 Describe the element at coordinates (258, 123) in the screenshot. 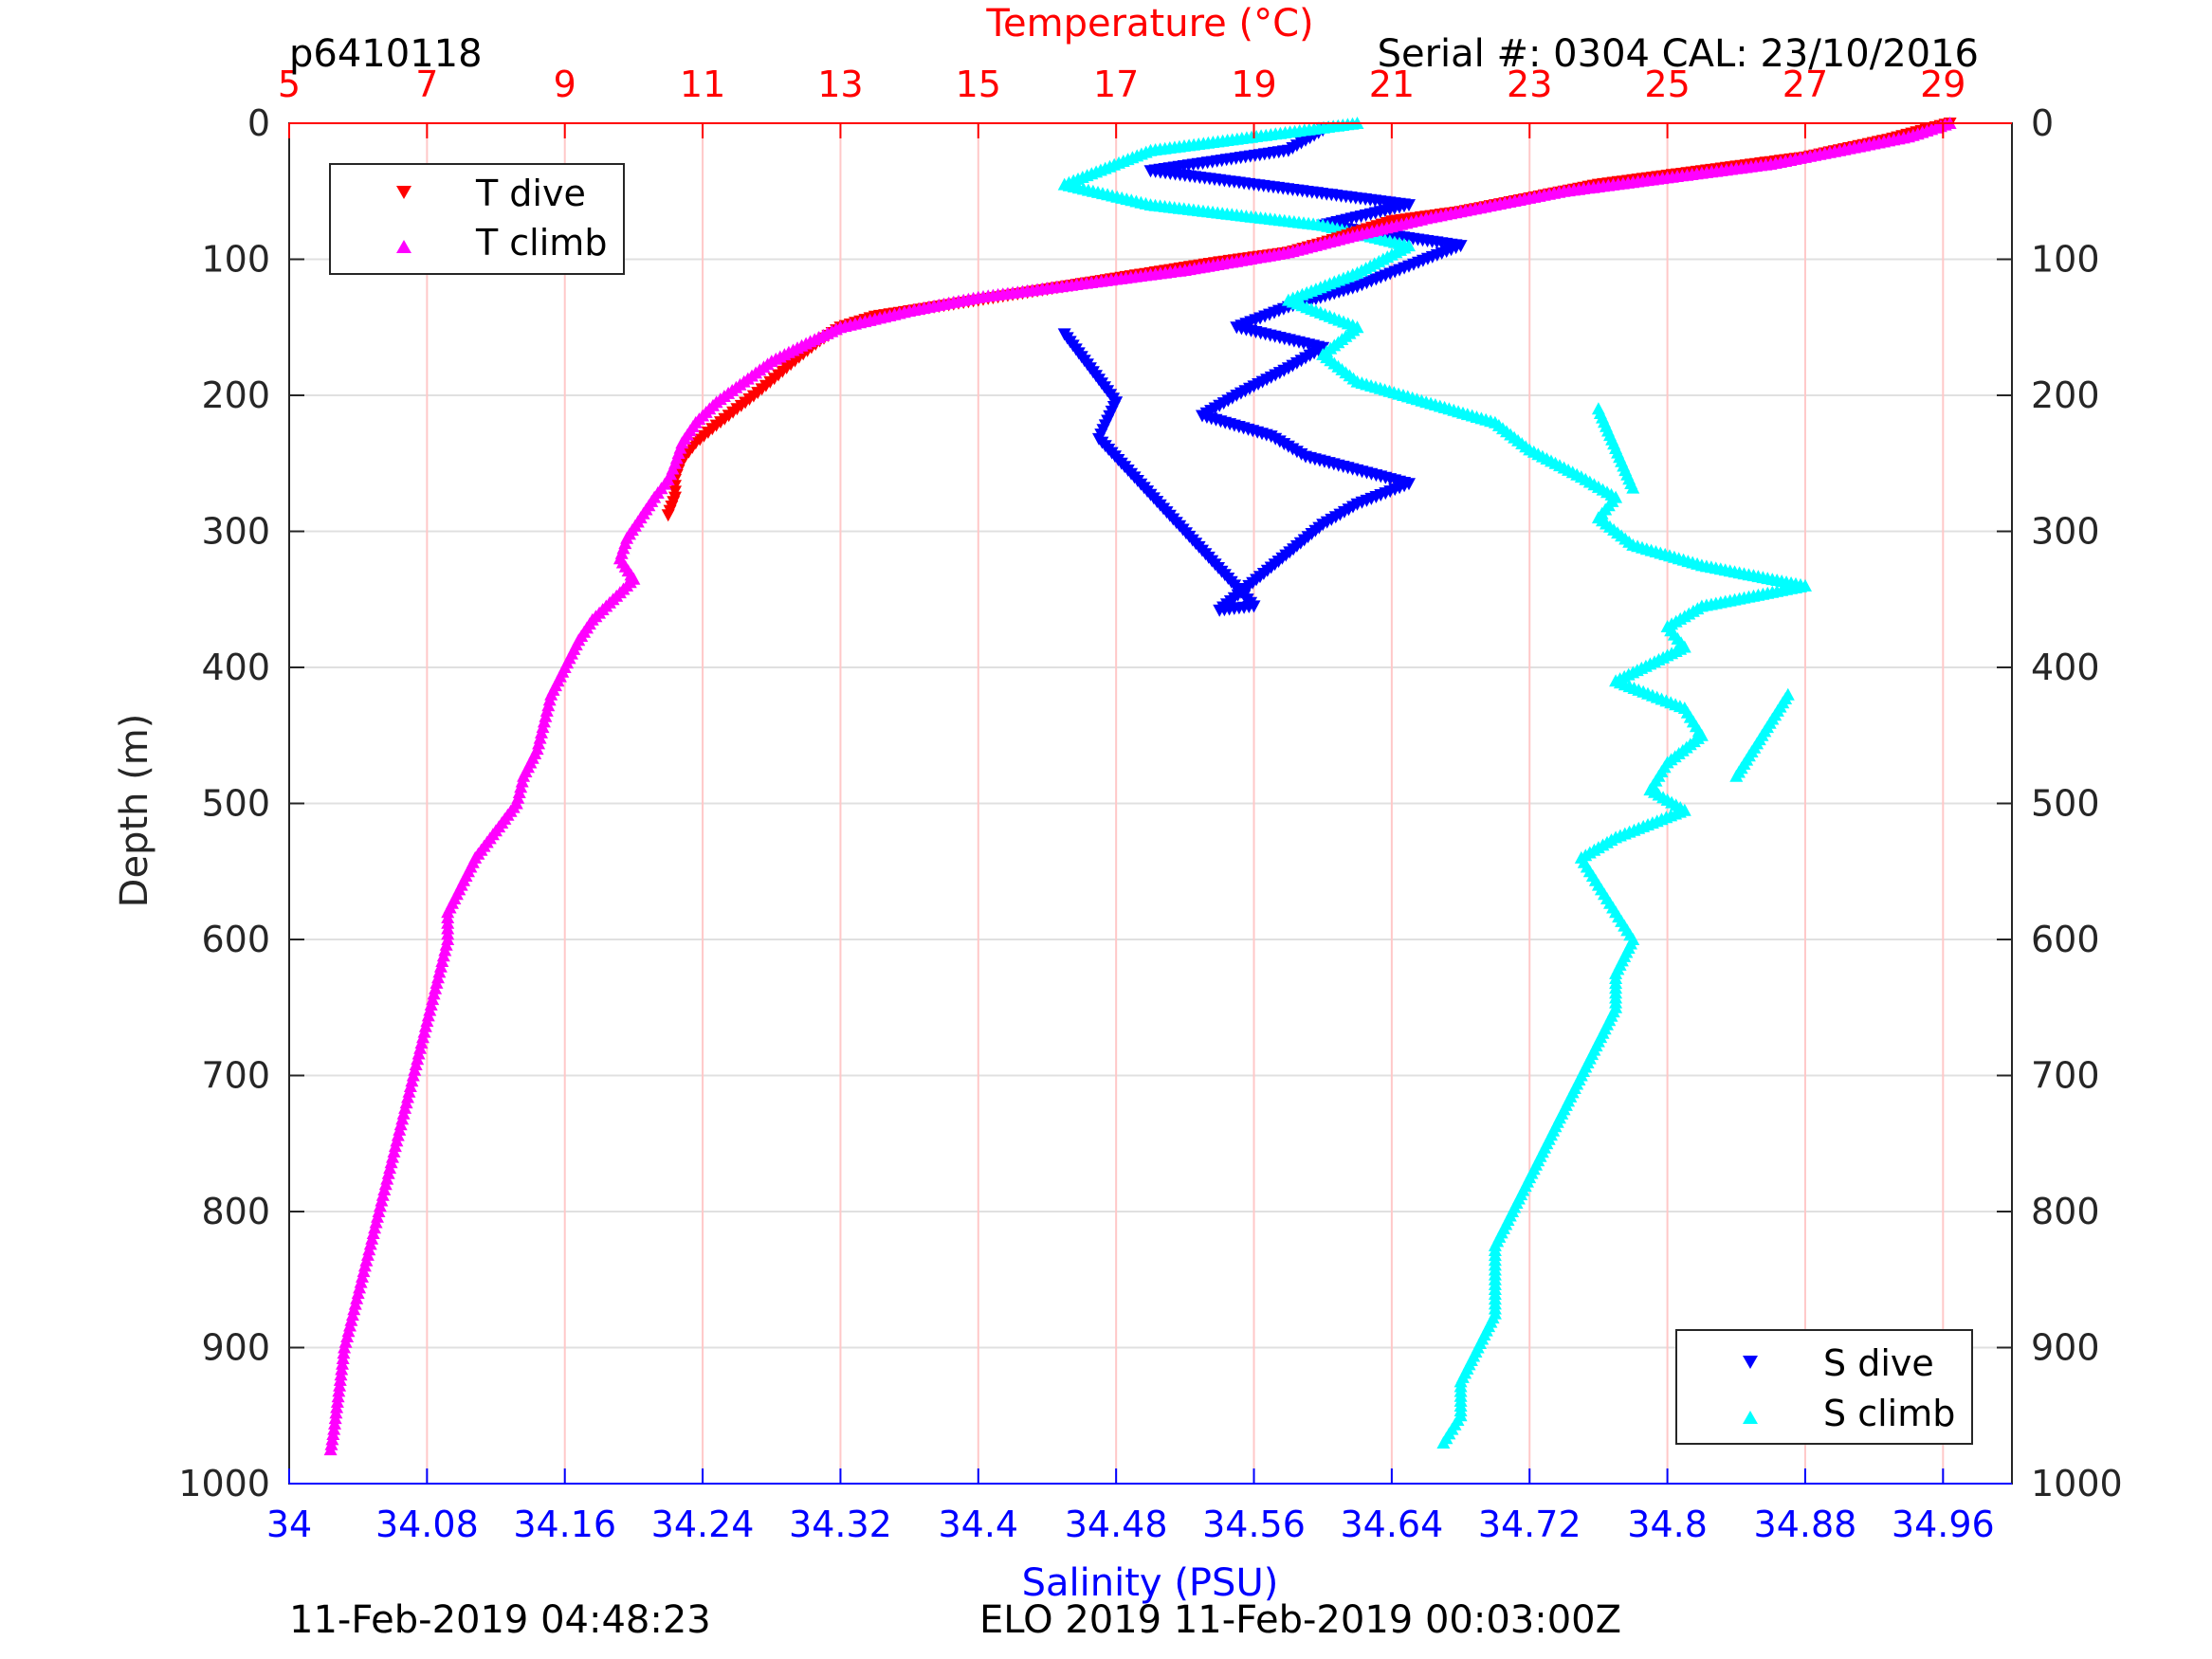

I see `y-tick-label-left: 0` at that location.